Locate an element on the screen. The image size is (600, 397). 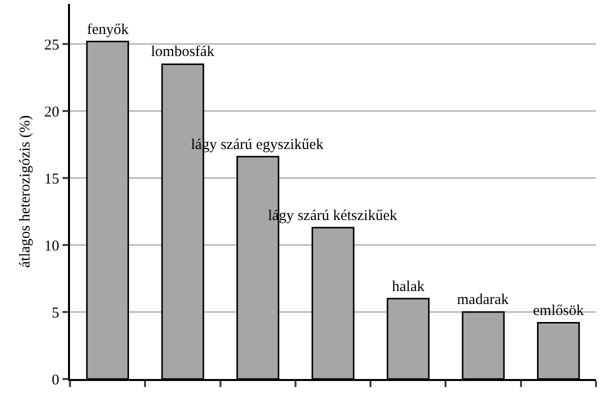
x-tick-label: emlősök is located at coordinates (558, 311).